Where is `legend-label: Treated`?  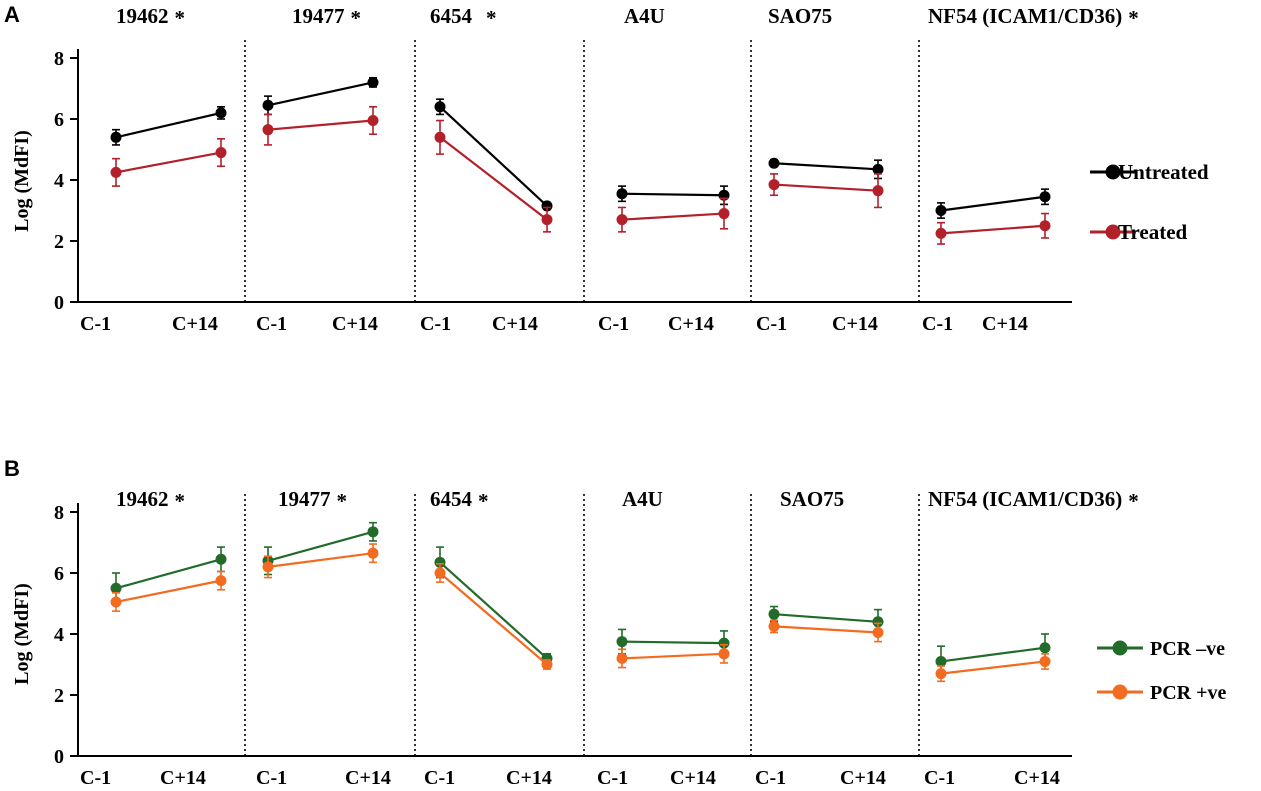
legend-label: Treated is located at coordinates (1153, 232).